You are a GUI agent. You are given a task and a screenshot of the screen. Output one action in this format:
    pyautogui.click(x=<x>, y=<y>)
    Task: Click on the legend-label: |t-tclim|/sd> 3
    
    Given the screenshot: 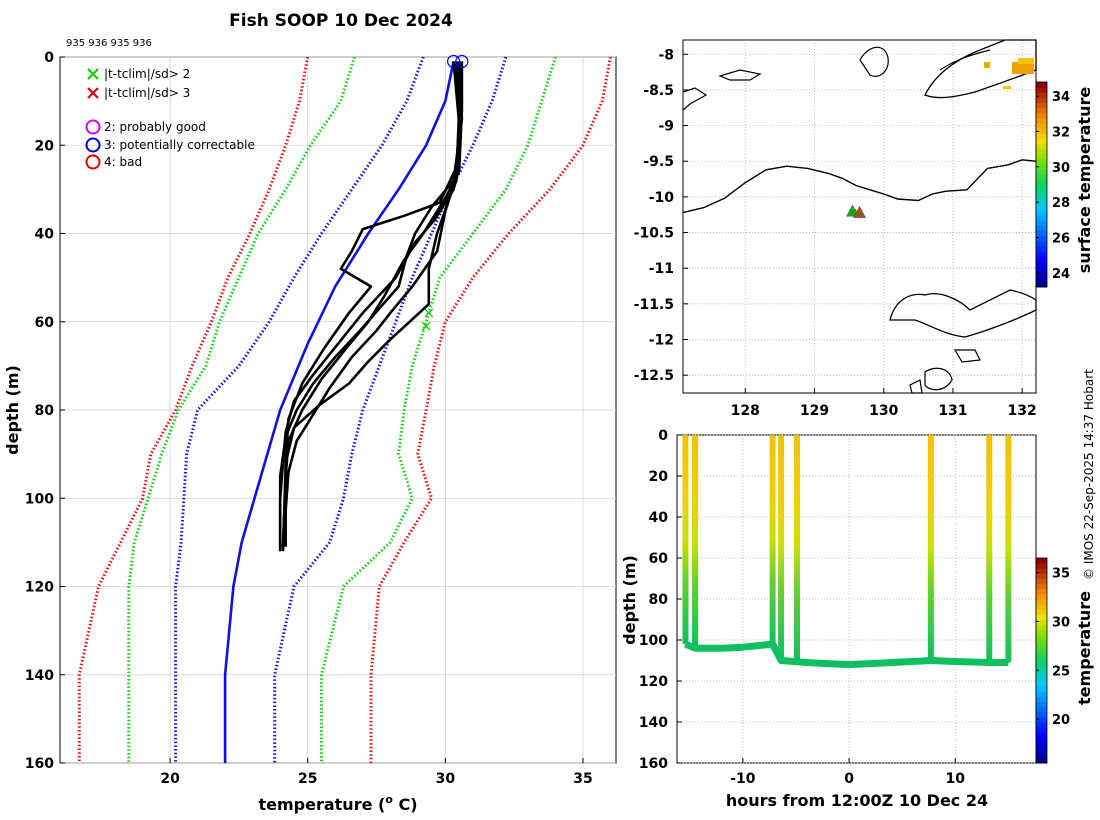 What is the action you would take?
    pyautogui.click(x=147, y=93)
    